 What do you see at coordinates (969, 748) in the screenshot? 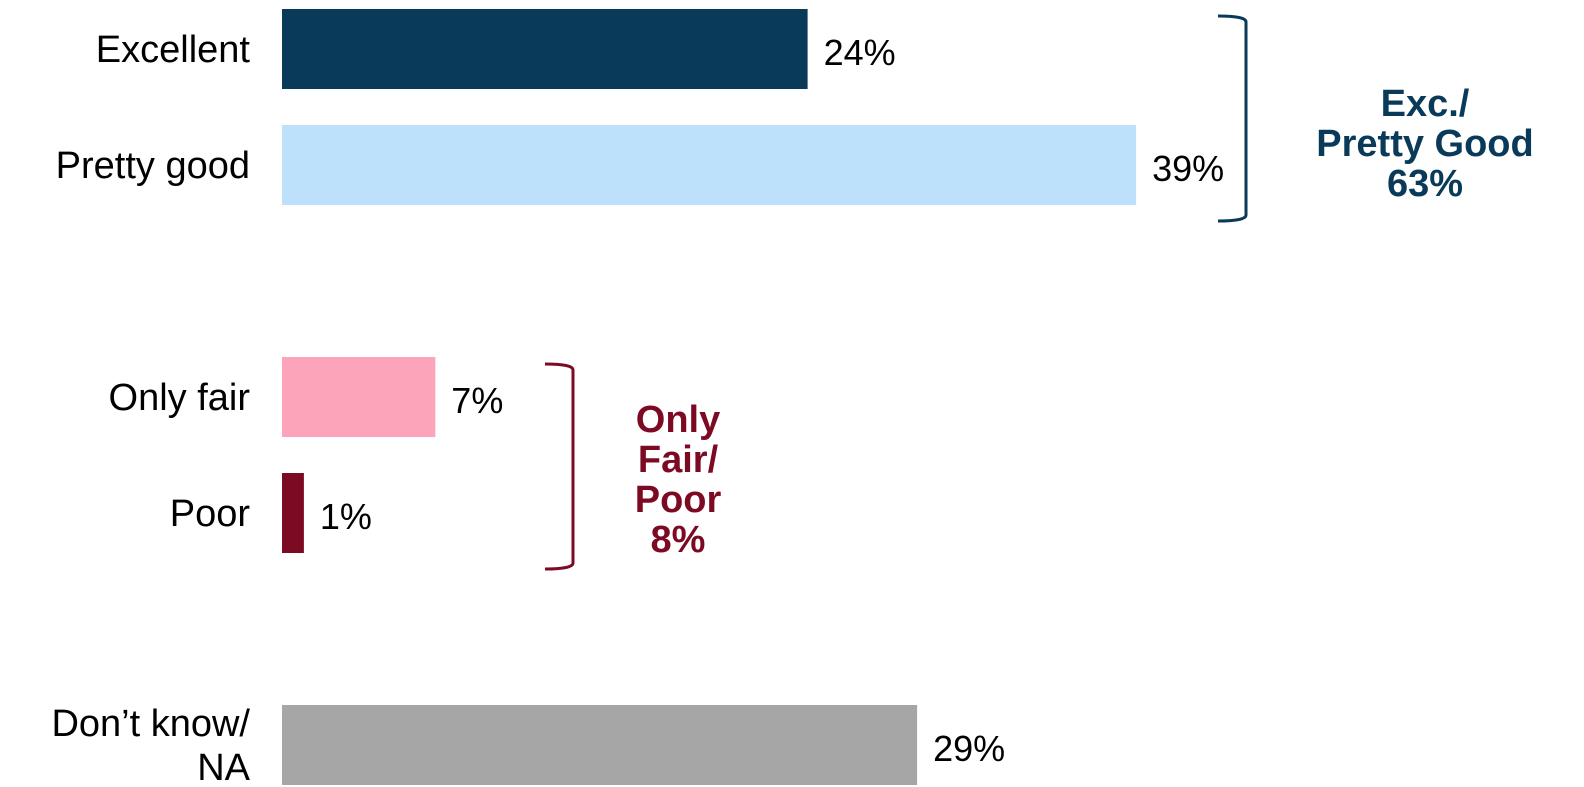
I see `value-label-don-t-know-na: 29%` at bounding box center [969, 748].